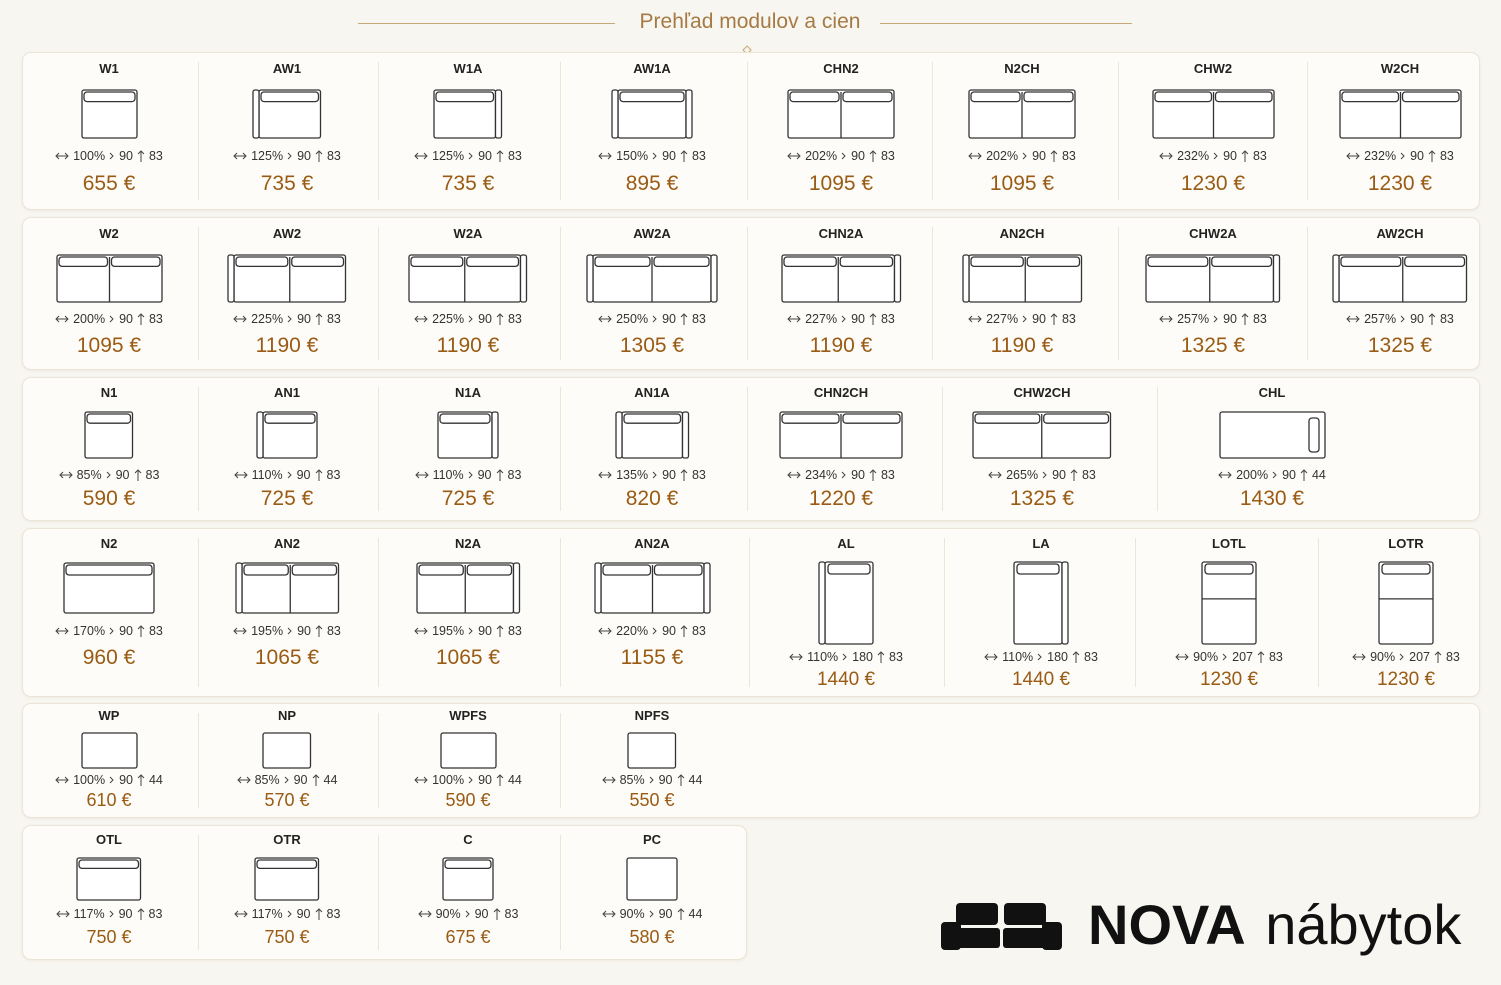 The height and width of the screenshot is (985, 1501). Describe the element at coordinates (1213, 233) in the screenshot. I see `module-code: CHW2A` at that location.